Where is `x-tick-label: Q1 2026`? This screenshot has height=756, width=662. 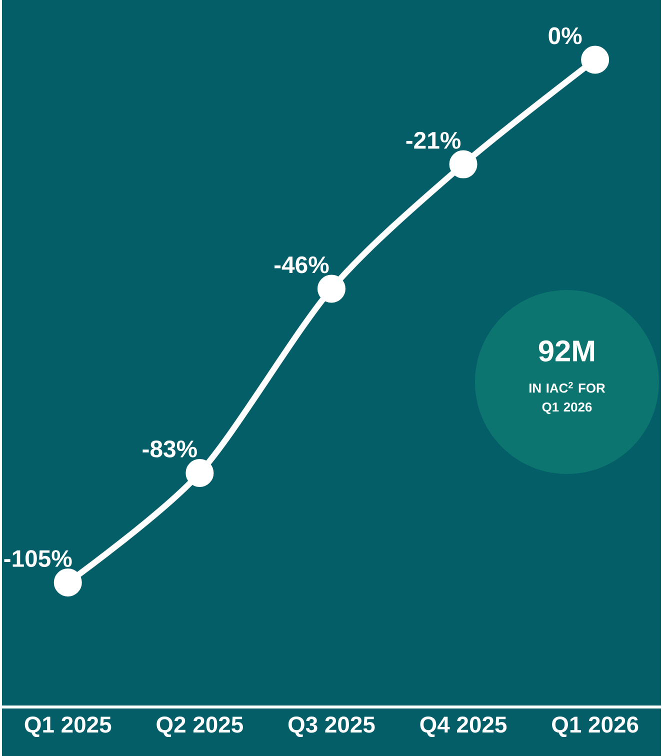
x-tick-label: Q1 2026 is located at coordinates (595, 727).